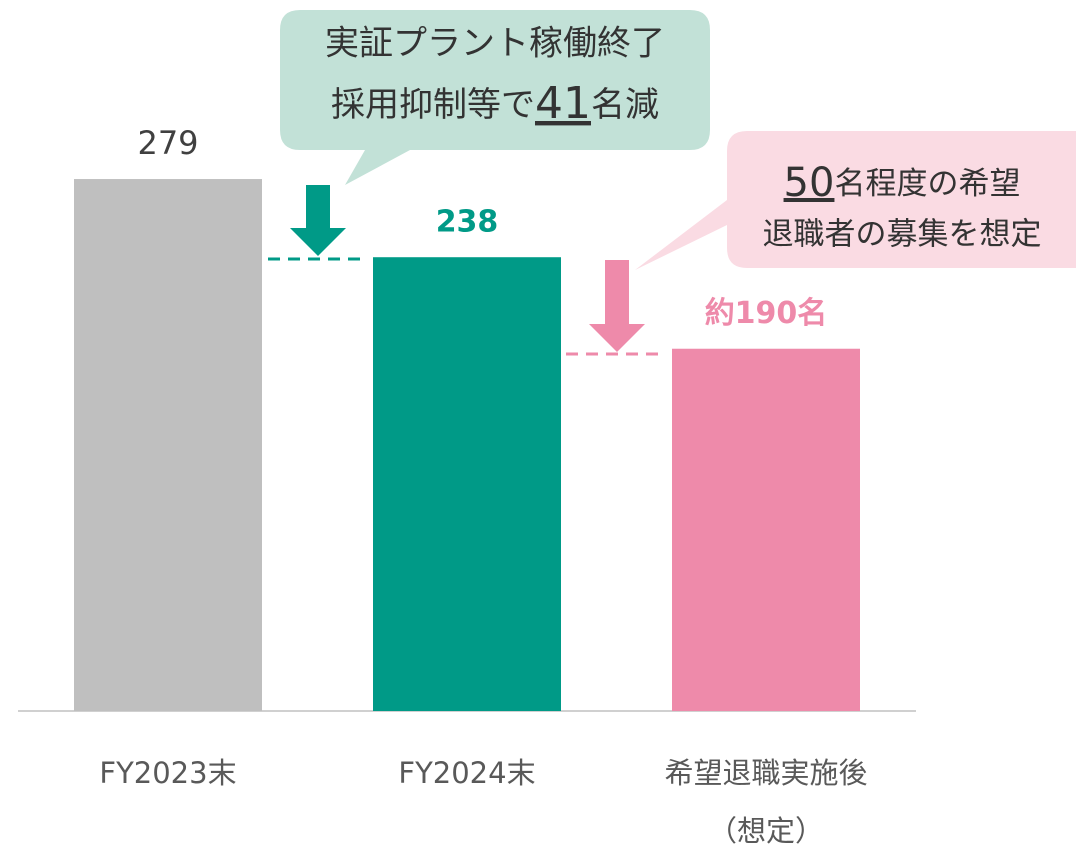  What do you see at coordinates (466, 773) in the screenshot?
I see `x-tick-label: FY2024末` at bounding box center [466, 773].